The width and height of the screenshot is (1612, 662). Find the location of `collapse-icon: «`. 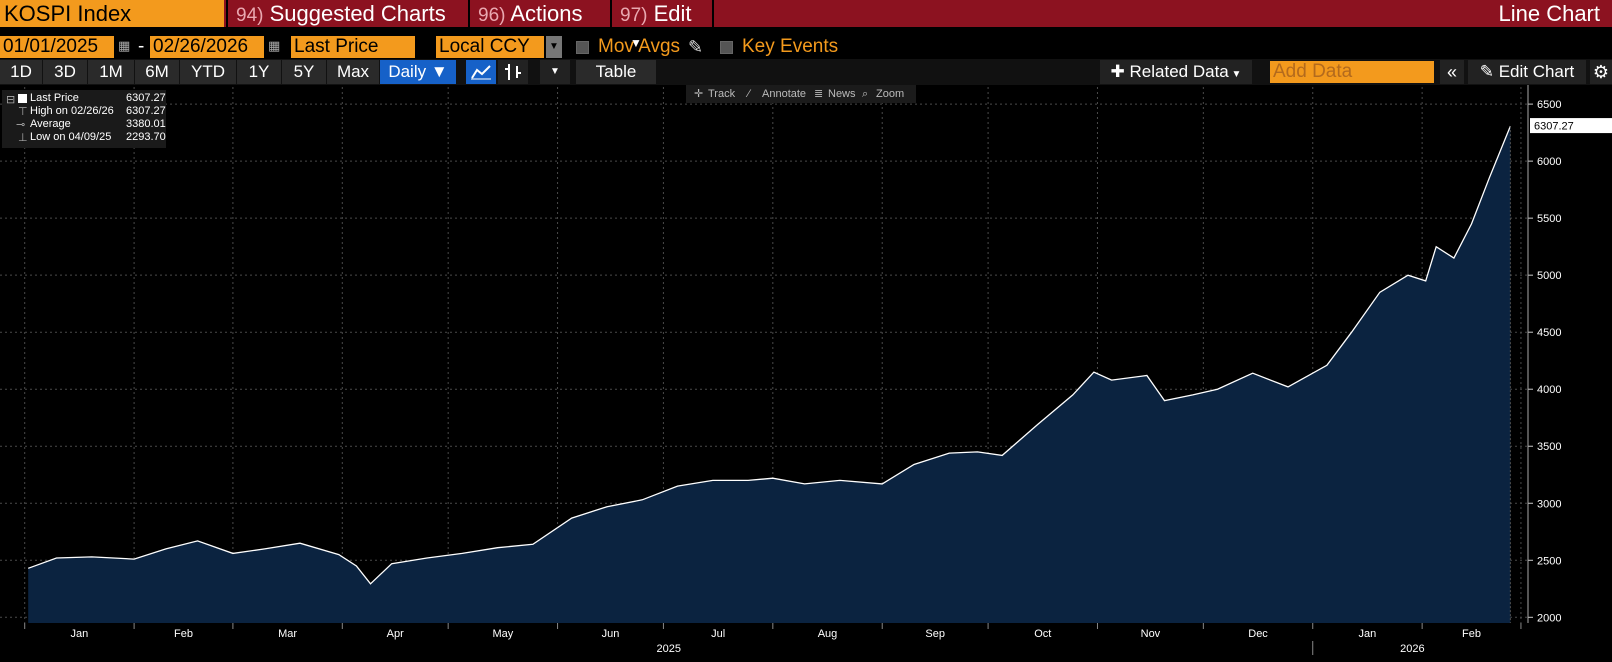

collapse-icon: « is located at coordinates (1452, 72).